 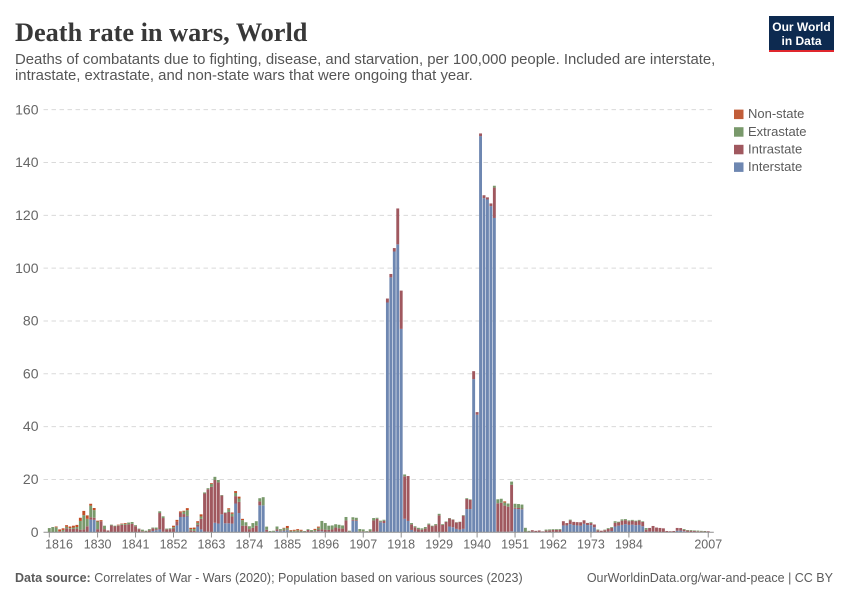 What do you see at coordinates (27, 268) in the screenshot?
I see `svg-text: 100` at bounding box center [27, 268].